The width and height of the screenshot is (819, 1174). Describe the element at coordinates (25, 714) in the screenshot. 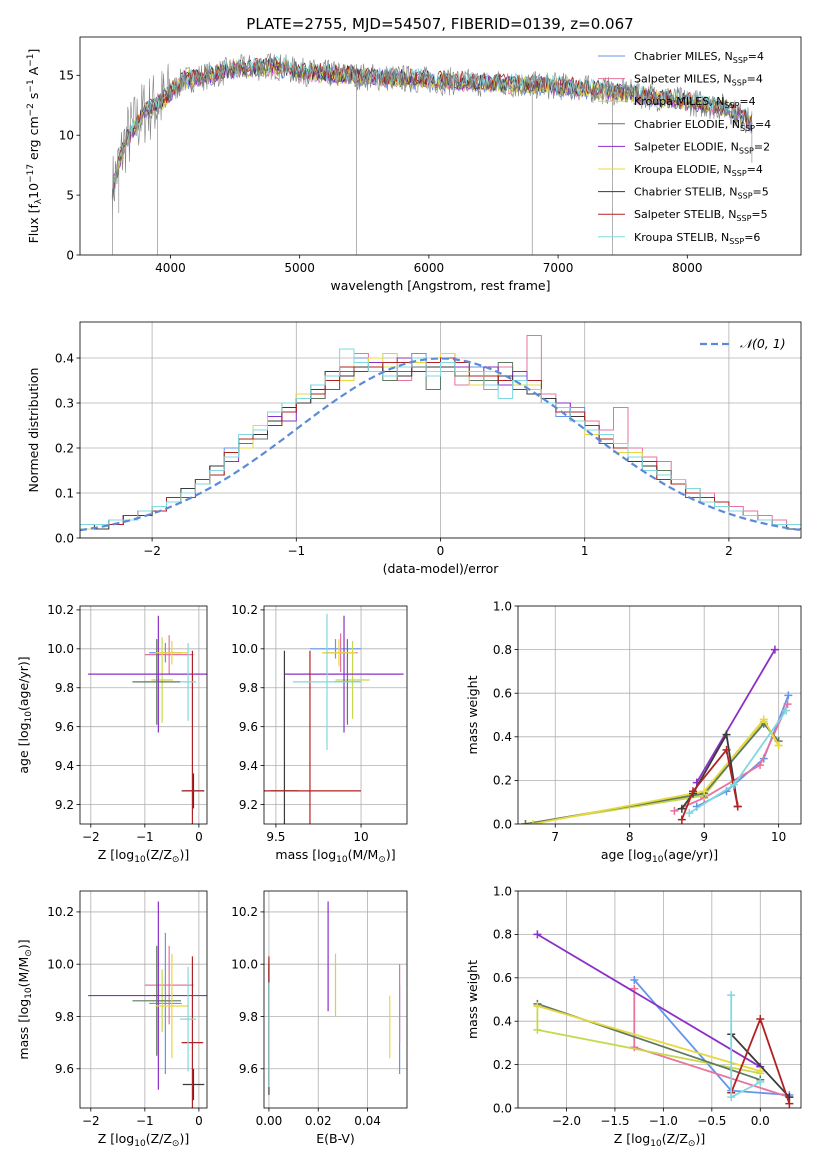

I see `axis-label: age [log10(age/yr)]` at that location.